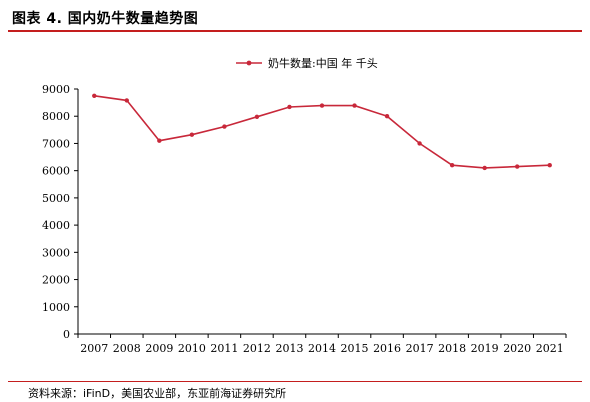 Image resolution: width=590 pixels, height=402 pixels. What do you see at coordinates (550, 348) in the screenshot?
I see `x-tick-label: 2021` at bounding box center [550, 348].